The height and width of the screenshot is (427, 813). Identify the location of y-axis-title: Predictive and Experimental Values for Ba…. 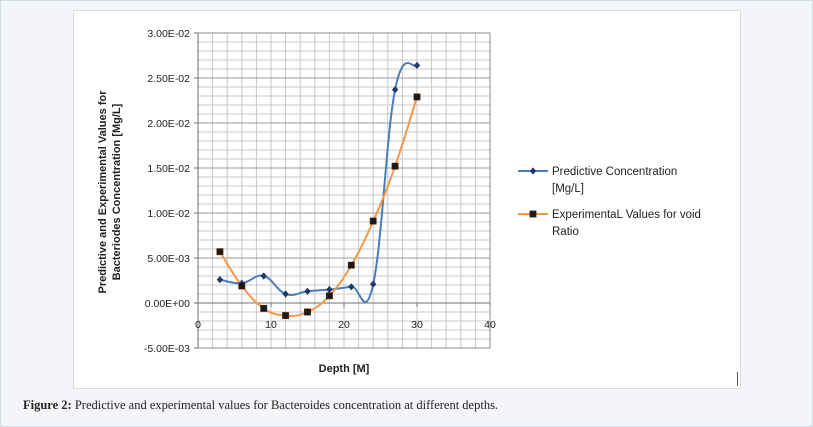
(110, 192).